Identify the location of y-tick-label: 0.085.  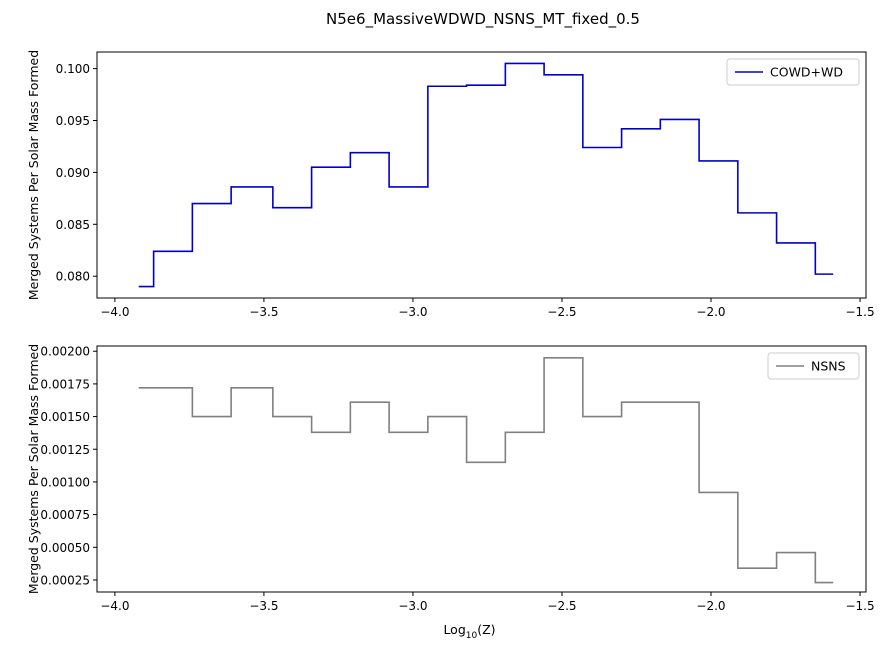
(73, 225).